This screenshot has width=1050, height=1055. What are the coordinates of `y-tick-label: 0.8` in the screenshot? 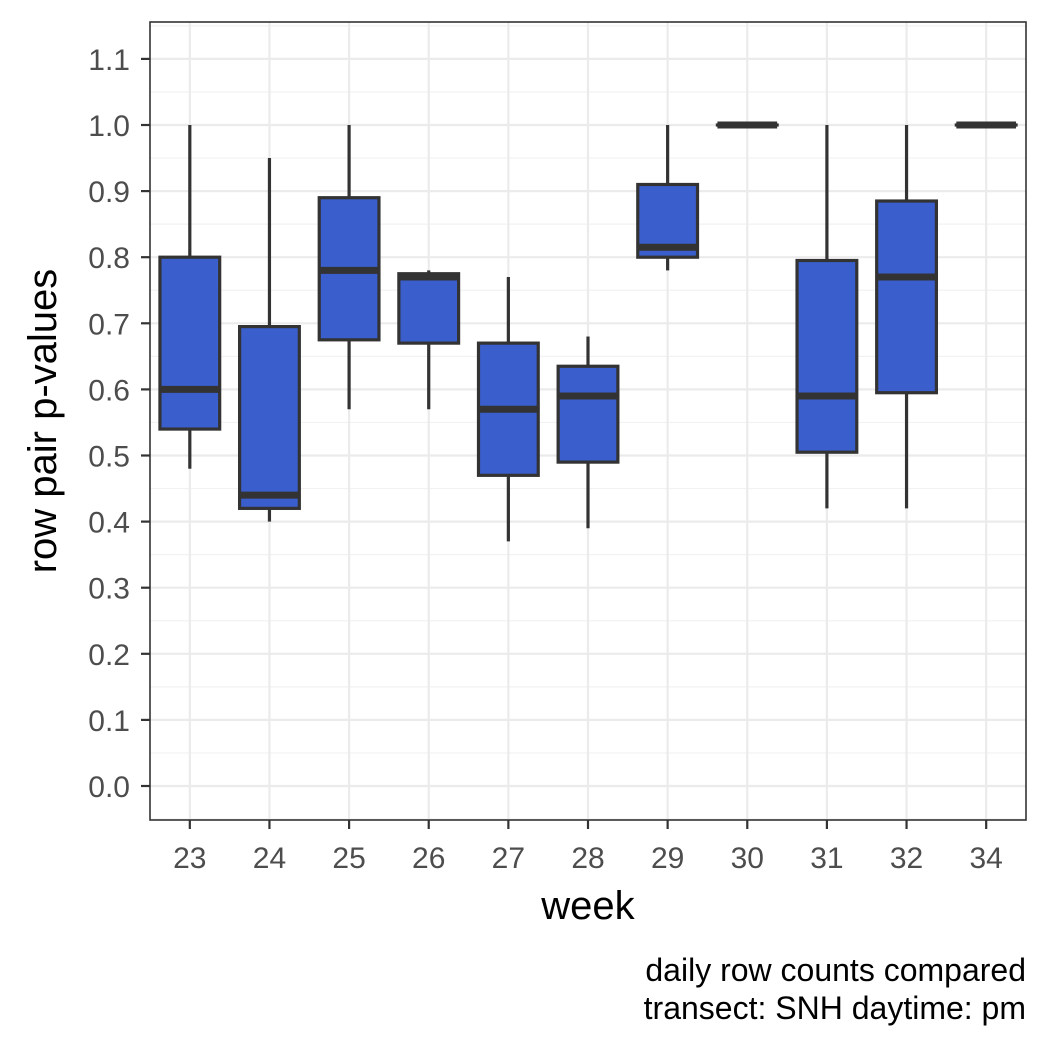 It's located at (109, 258).